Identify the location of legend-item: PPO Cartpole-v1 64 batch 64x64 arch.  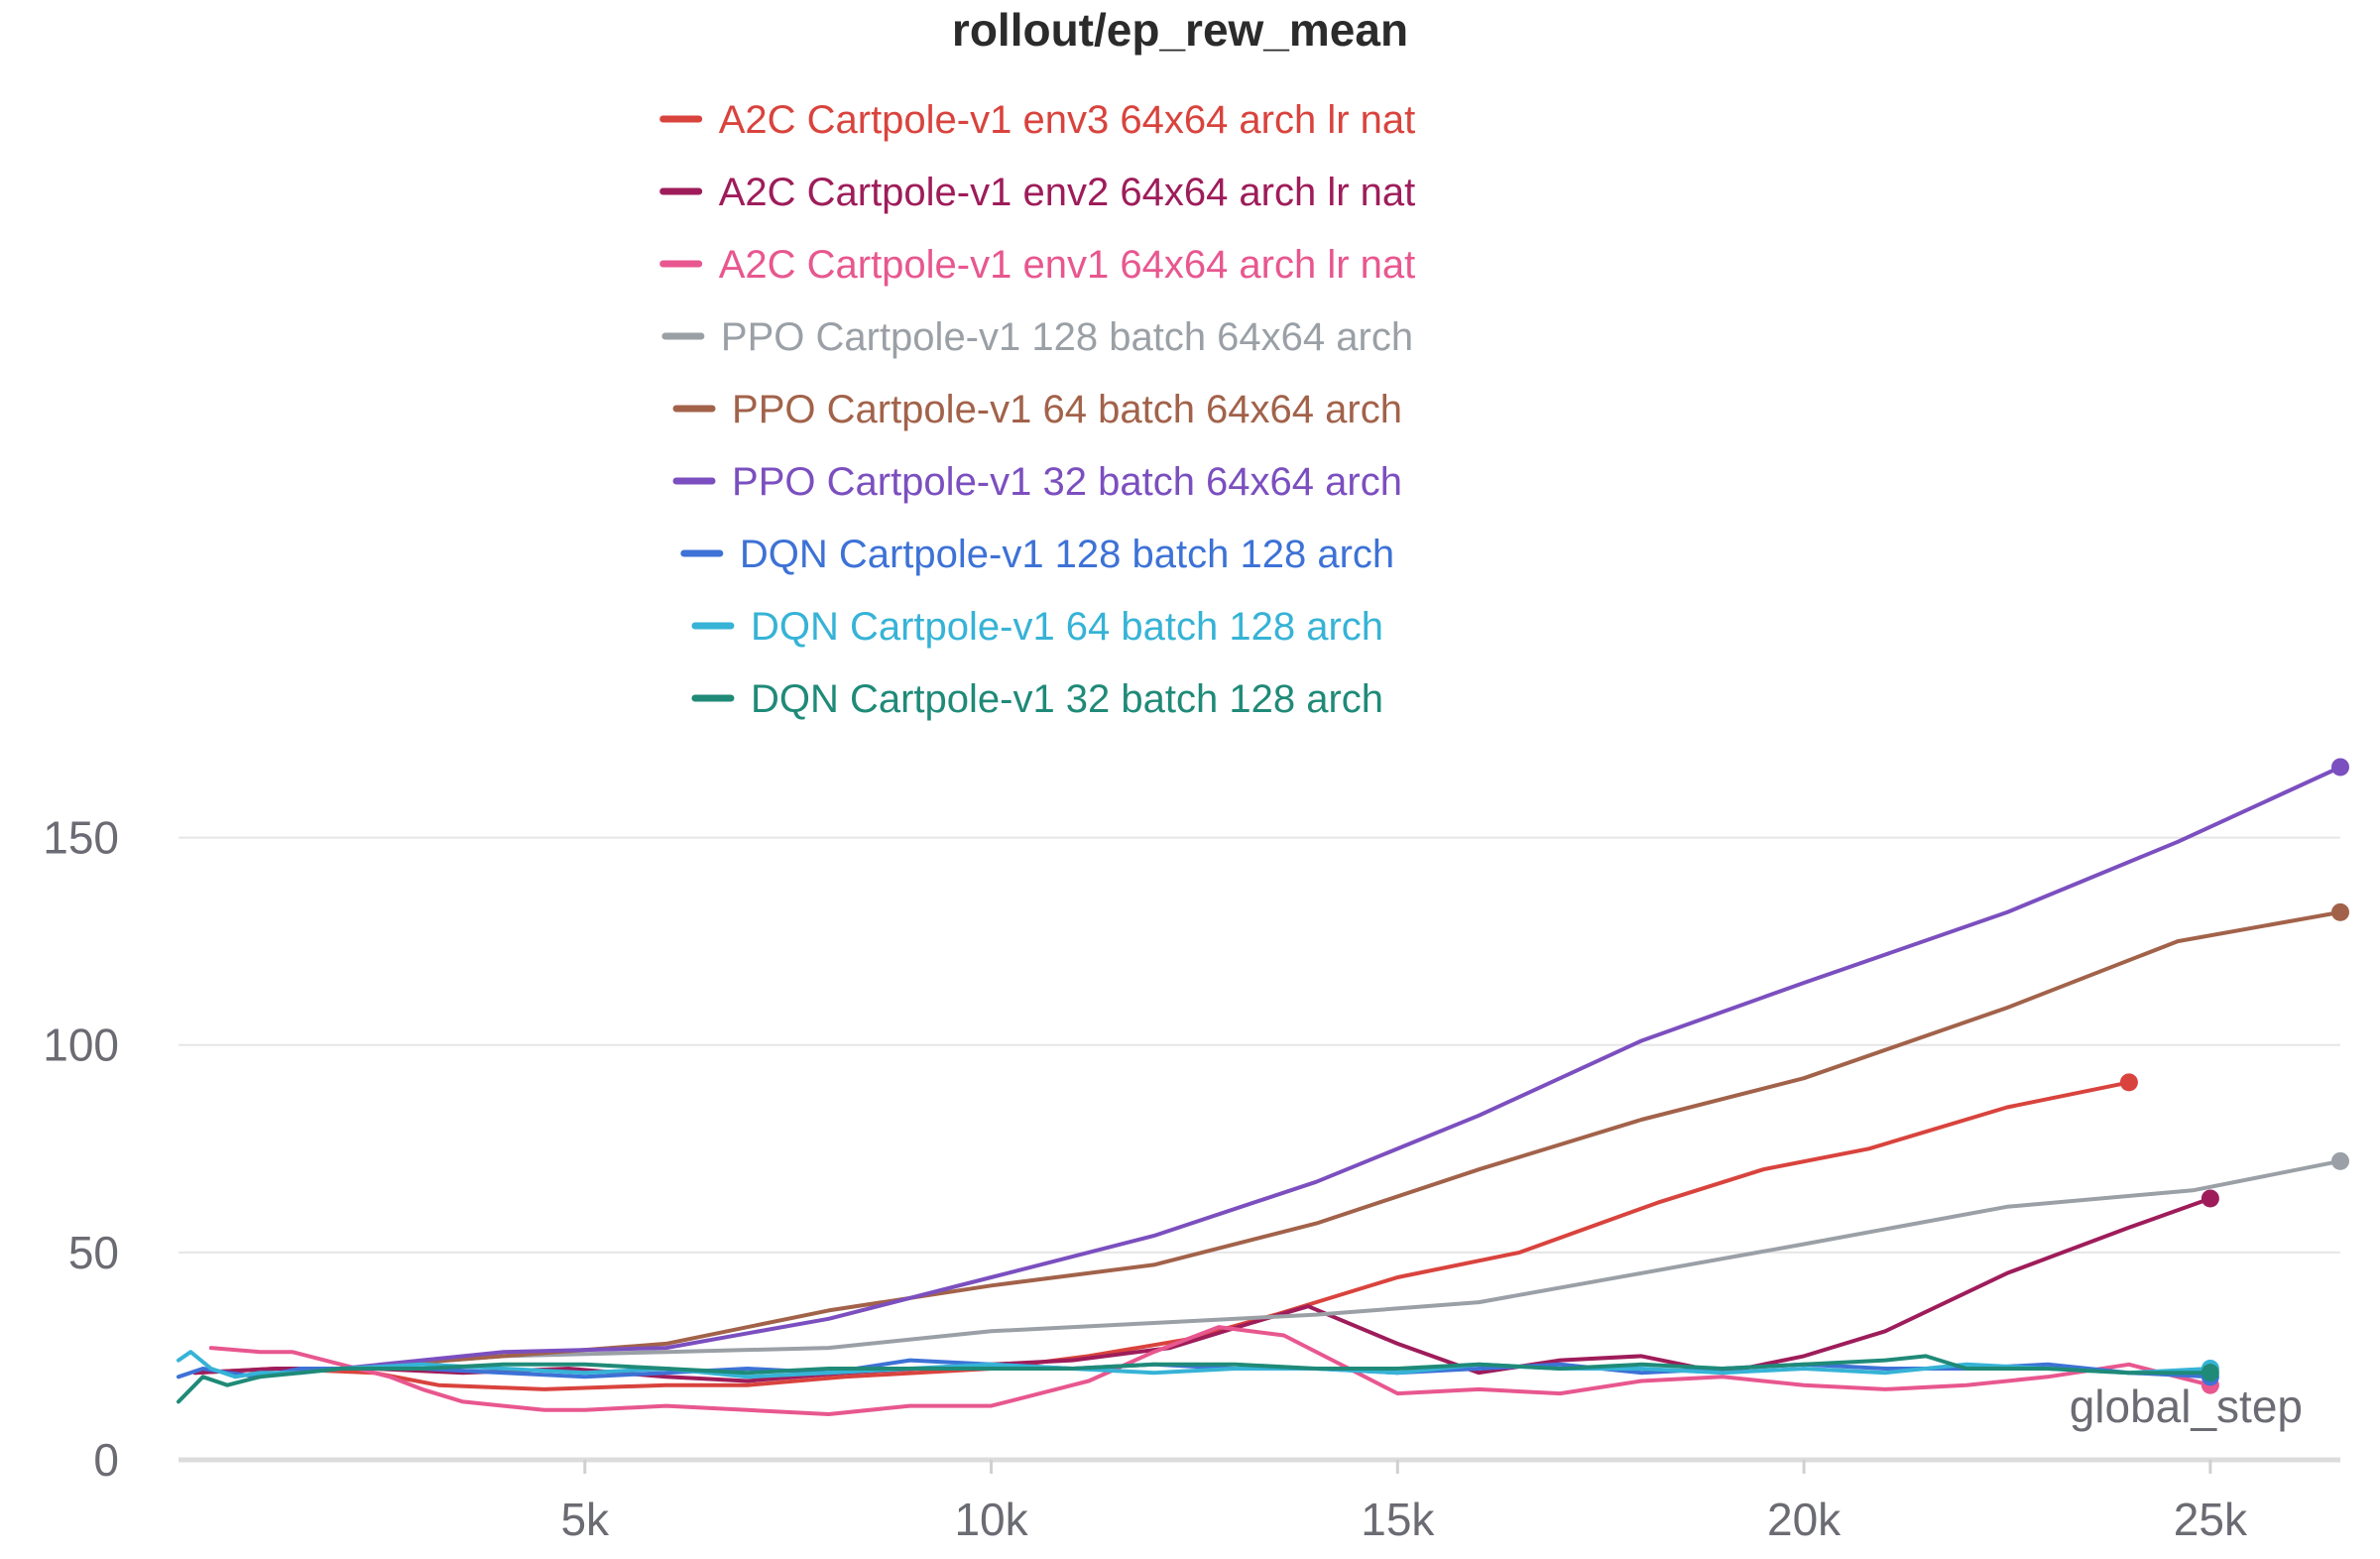
(1037, 410).